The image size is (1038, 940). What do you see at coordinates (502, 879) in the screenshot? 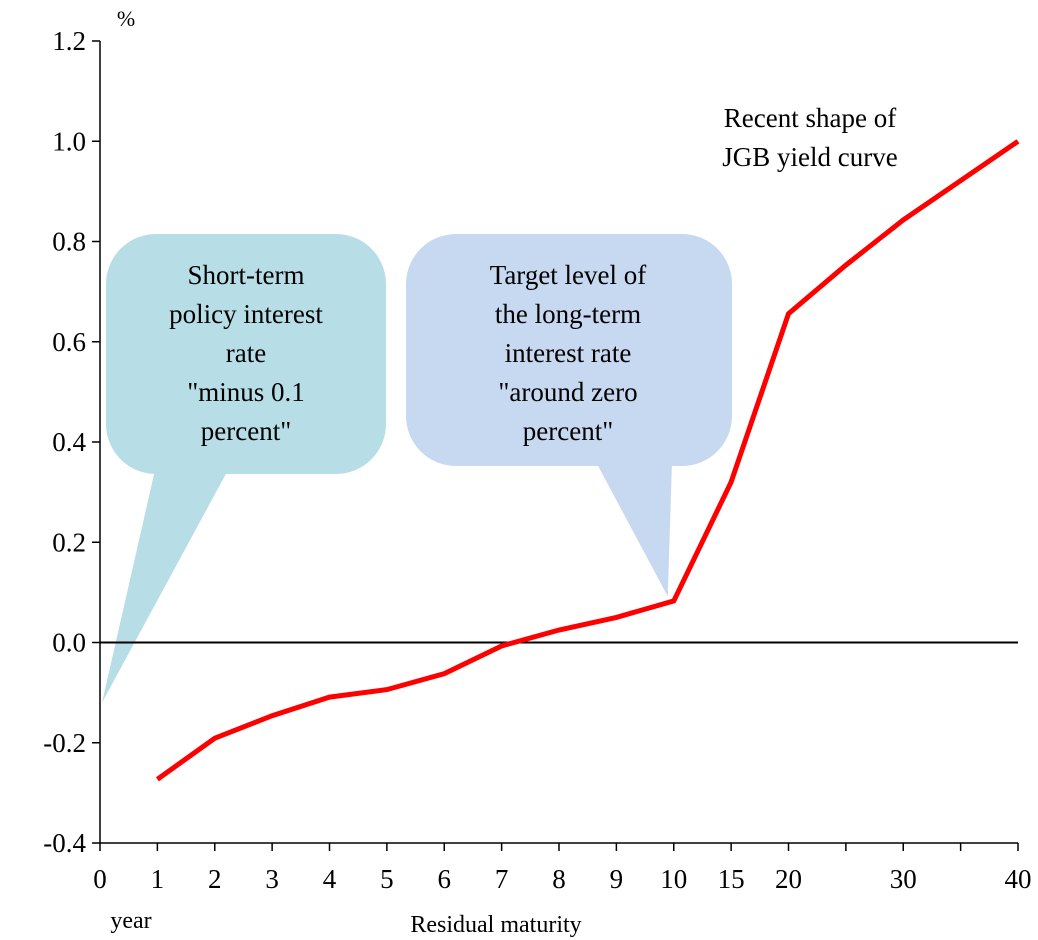
I see `x-tick-label: 7` at bounding box center [502, 879].